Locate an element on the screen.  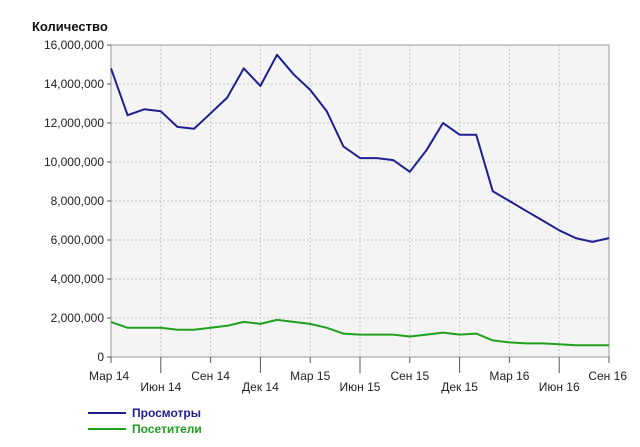
legend-item-visitors: Посетители is located at coordinates (145, 429).